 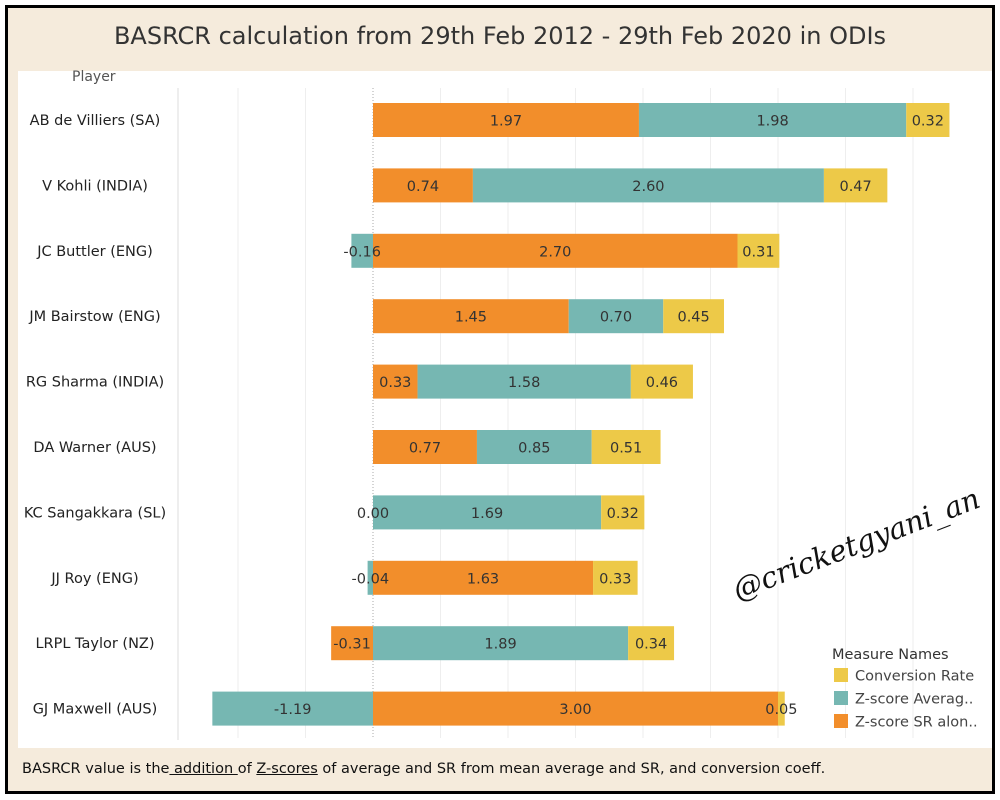 I want to click on y-axis-label: Player, so click(x=94, y=77).